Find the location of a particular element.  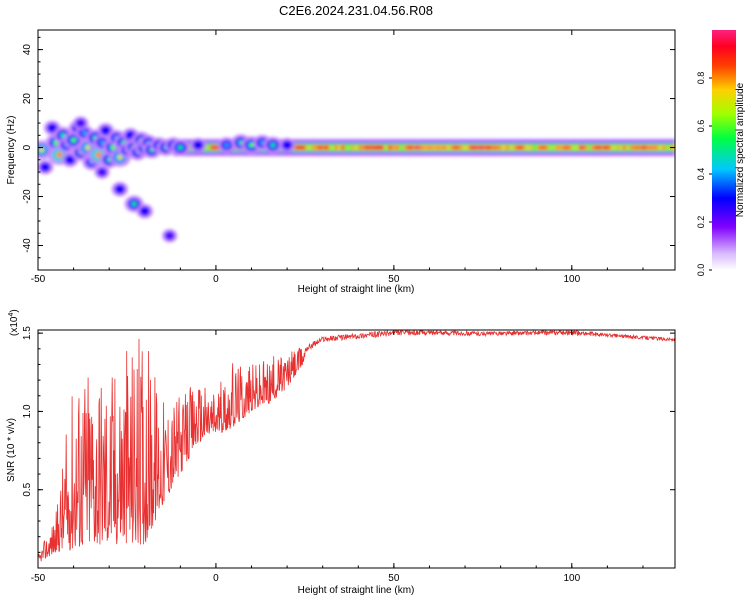

snr-multiplier-close: ) is located at coordinates (14, 310).